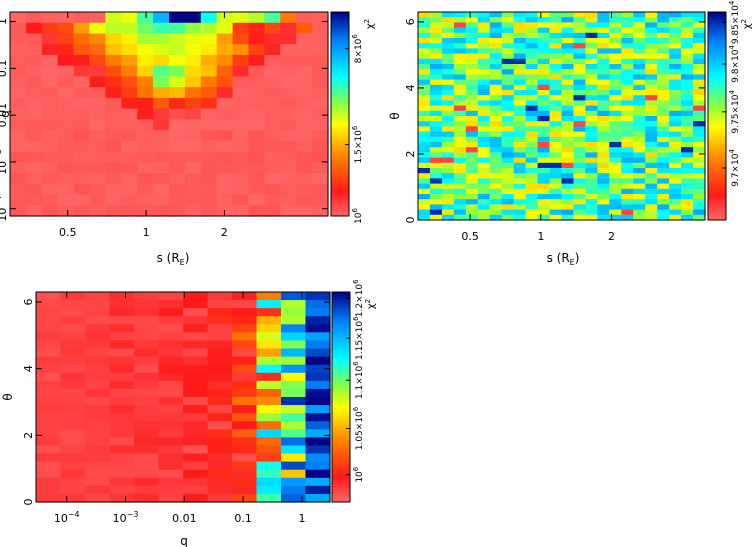 The width and height of the screenshot is (754, 547). What do you see at coordinates (4, 69) in the screenshot?
I see `y-tick-label: 0.1` at bounding box center [4, 69].